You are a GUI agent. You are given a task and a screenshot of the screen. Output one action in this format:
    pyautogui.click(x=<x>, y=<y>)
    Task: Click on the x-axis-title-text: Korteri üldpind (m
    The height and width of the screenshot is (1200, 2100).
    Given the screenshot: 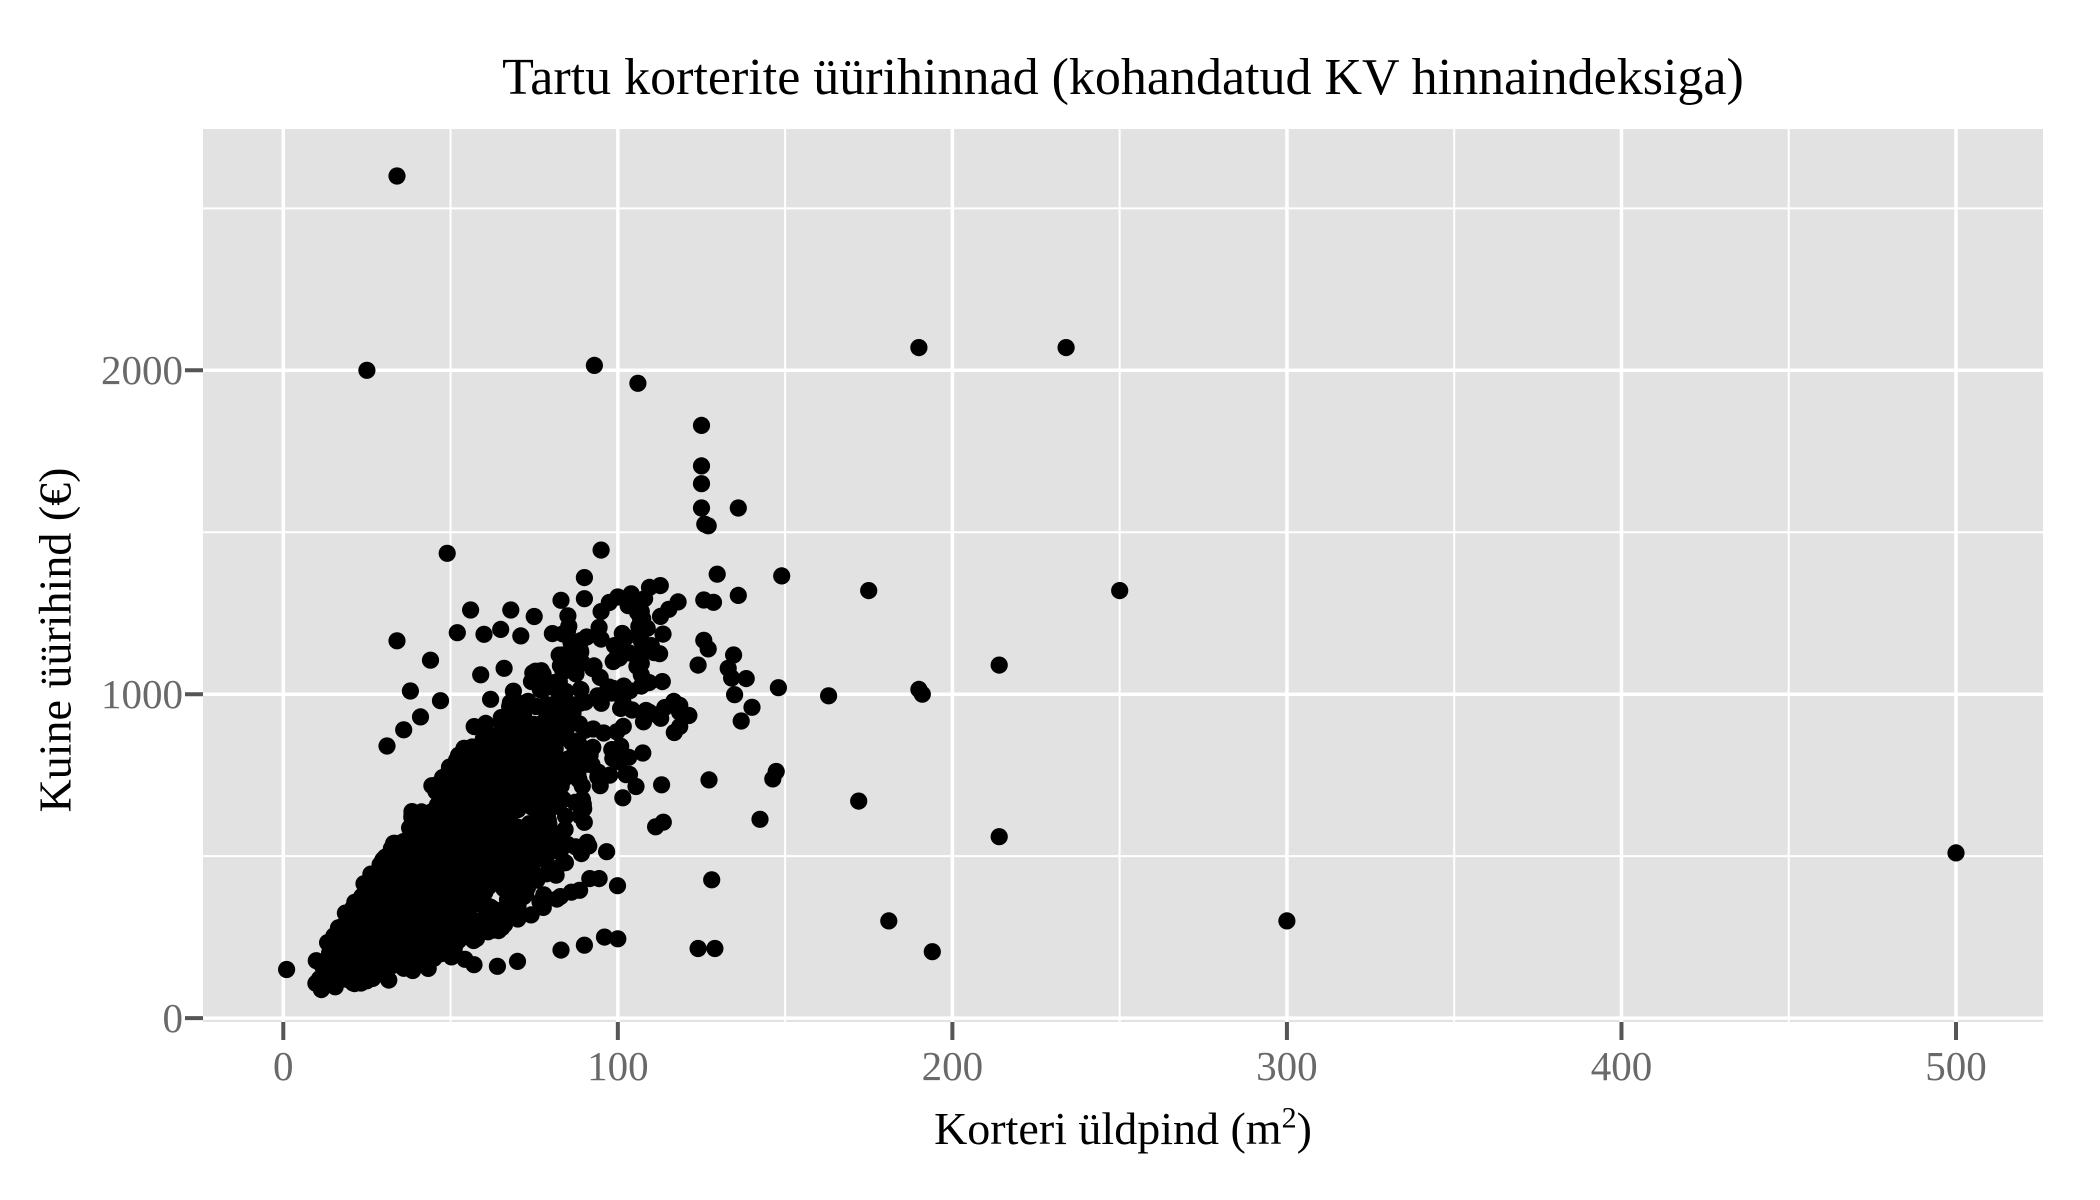 What is the action you would take?
    pyautogui.click(x=1108, y=1128)
    